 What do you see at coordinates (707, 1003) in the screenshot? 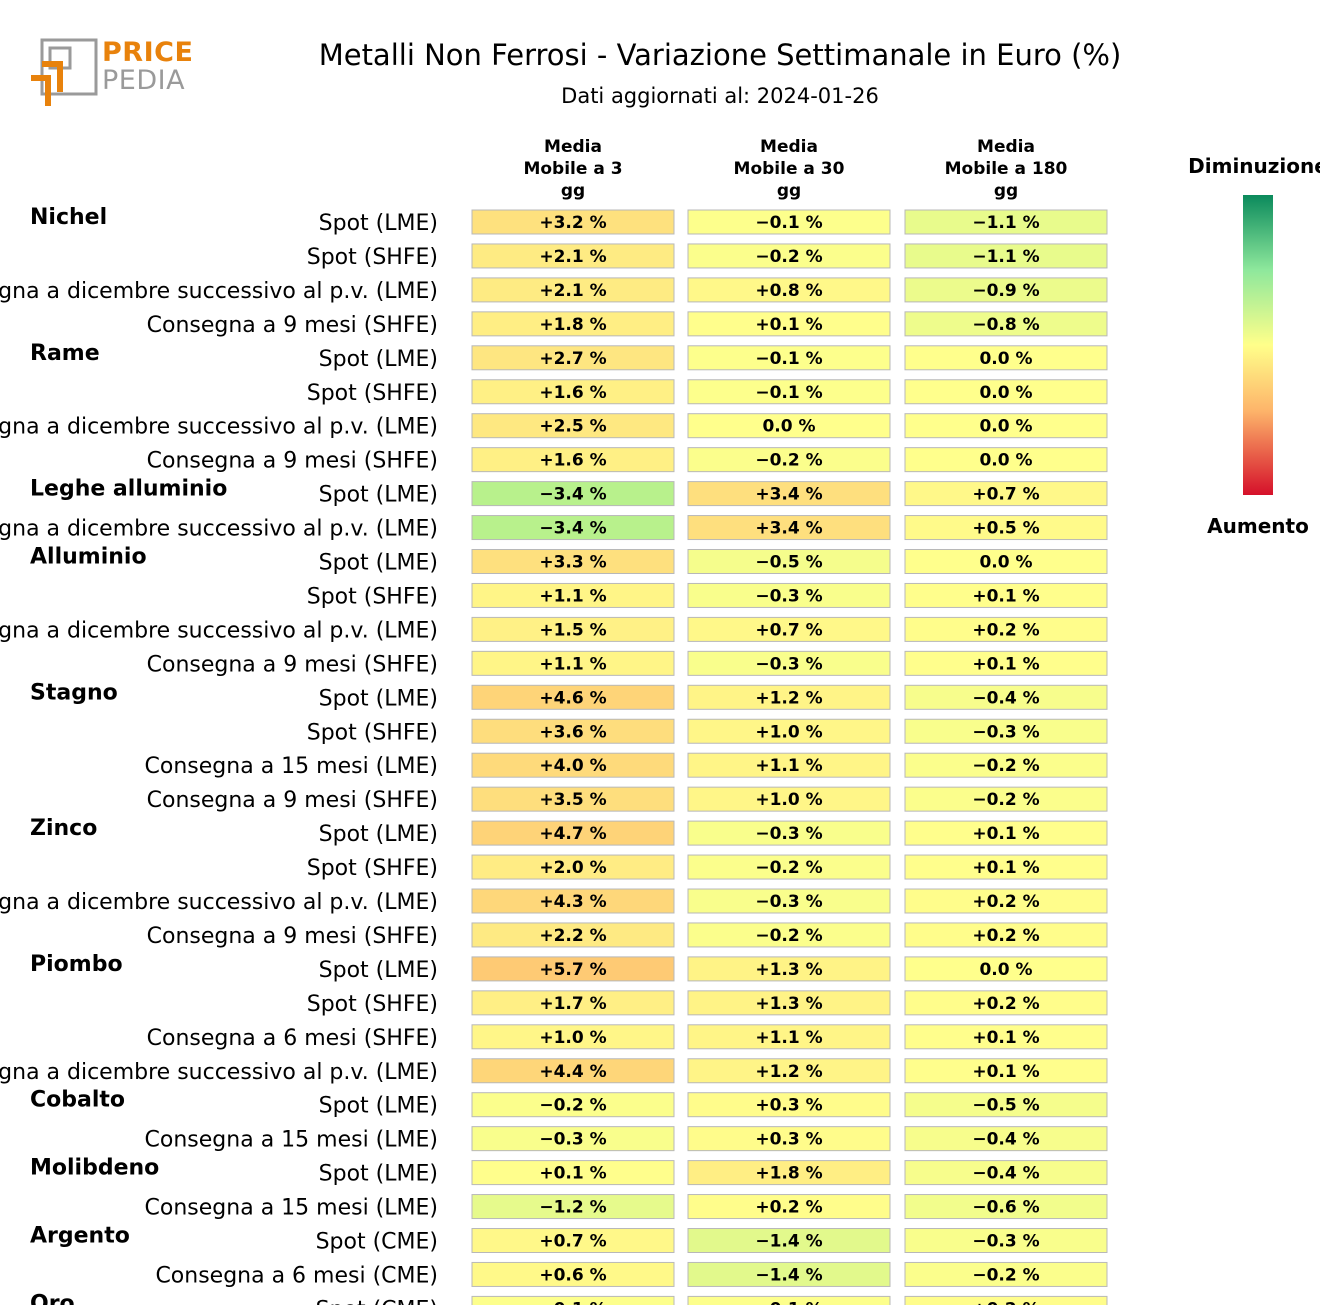
I see `table-row: Spot (SHFE) +1.7 % +1.3 % +0.2 %` at bounding box center [707, 1003].